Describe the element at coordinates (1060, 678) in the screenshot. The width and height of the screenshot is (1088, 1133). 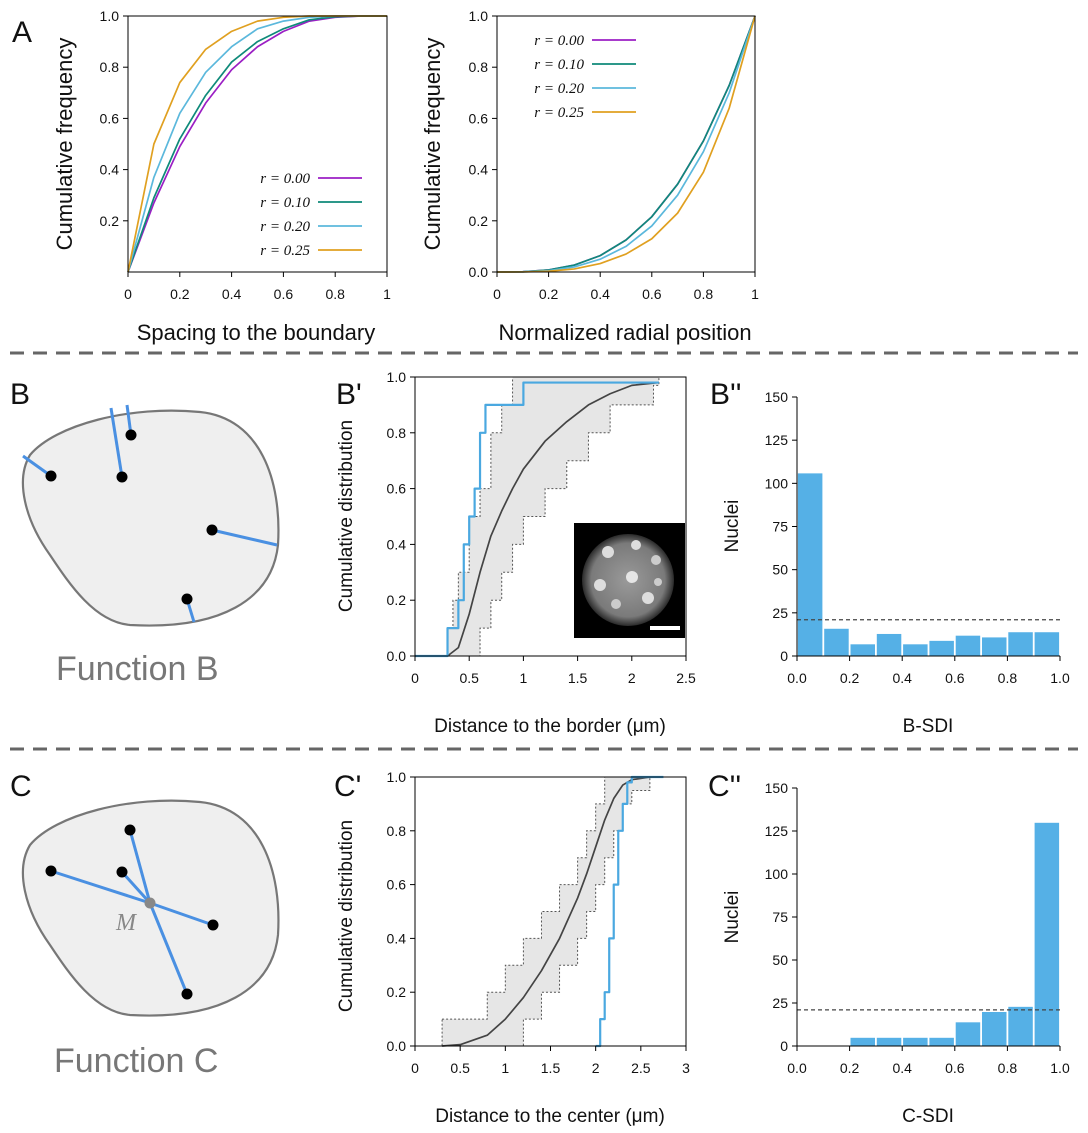
I see `x-tick-label: 1.0` at that location.